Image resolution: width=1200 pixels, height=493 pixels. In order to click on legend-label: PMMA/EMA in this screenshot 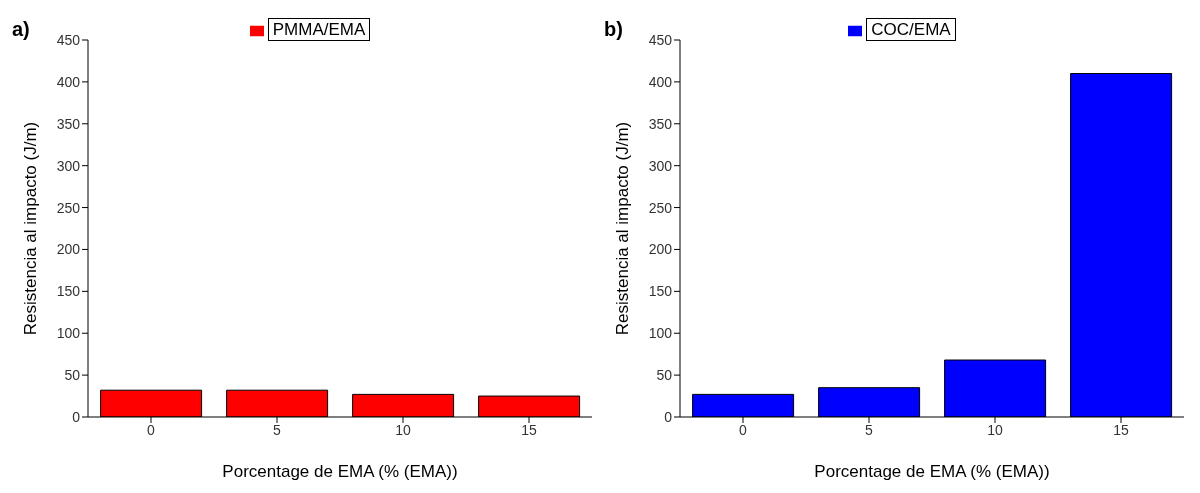, I will do `click(319, 29)`.